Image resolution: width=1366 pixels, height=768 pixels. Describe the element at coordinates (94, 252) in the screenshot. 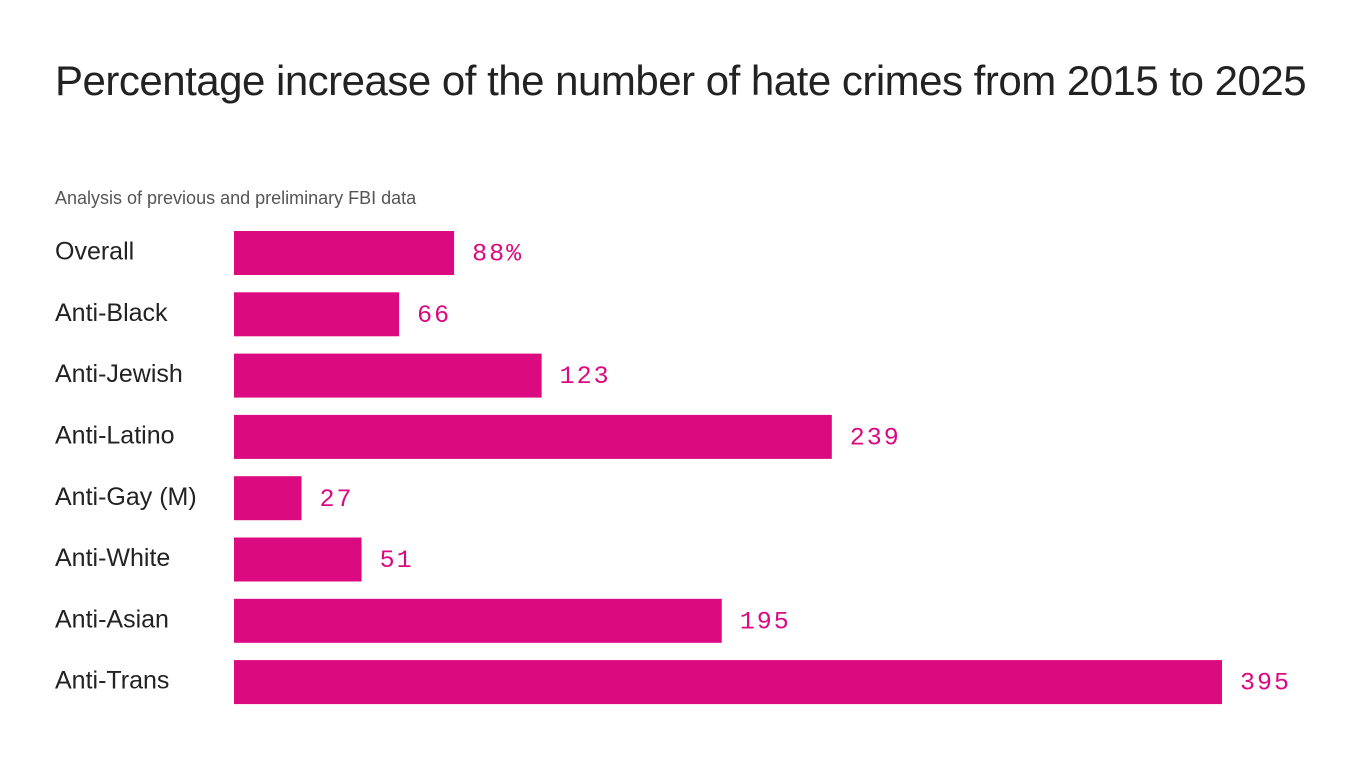

I see `category-label: Overall` at that location.